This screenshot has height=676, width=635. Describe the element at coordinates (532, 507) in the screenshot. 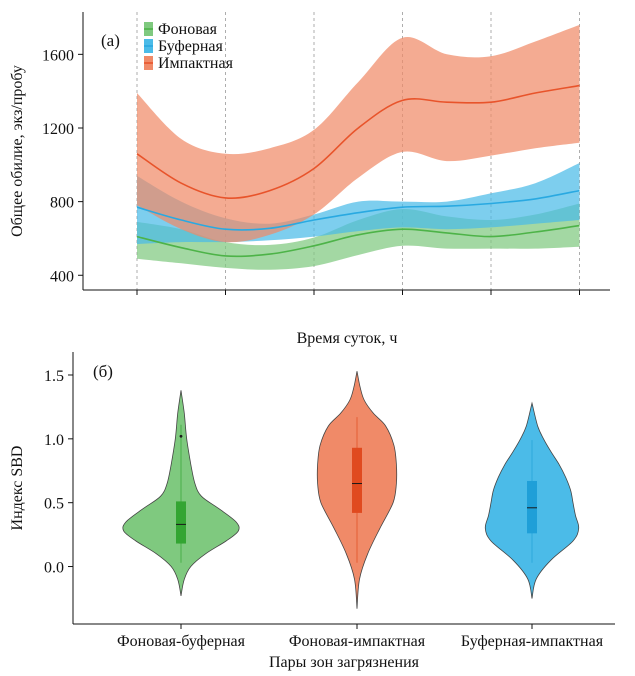

I see `box-Буферная-импактная` at that location.